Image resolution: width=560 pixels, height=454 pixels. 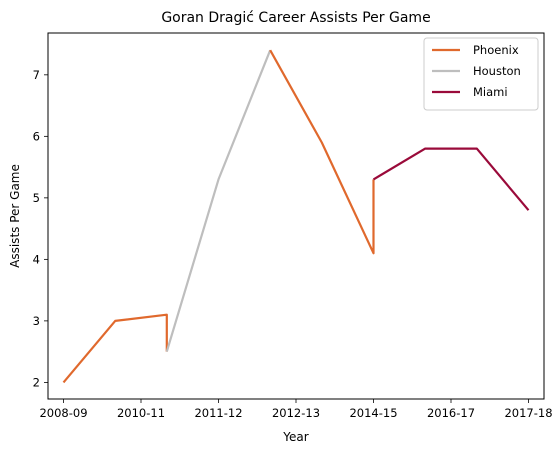 I want to click on y-tick-label: 2, so click(x=36, y=382).